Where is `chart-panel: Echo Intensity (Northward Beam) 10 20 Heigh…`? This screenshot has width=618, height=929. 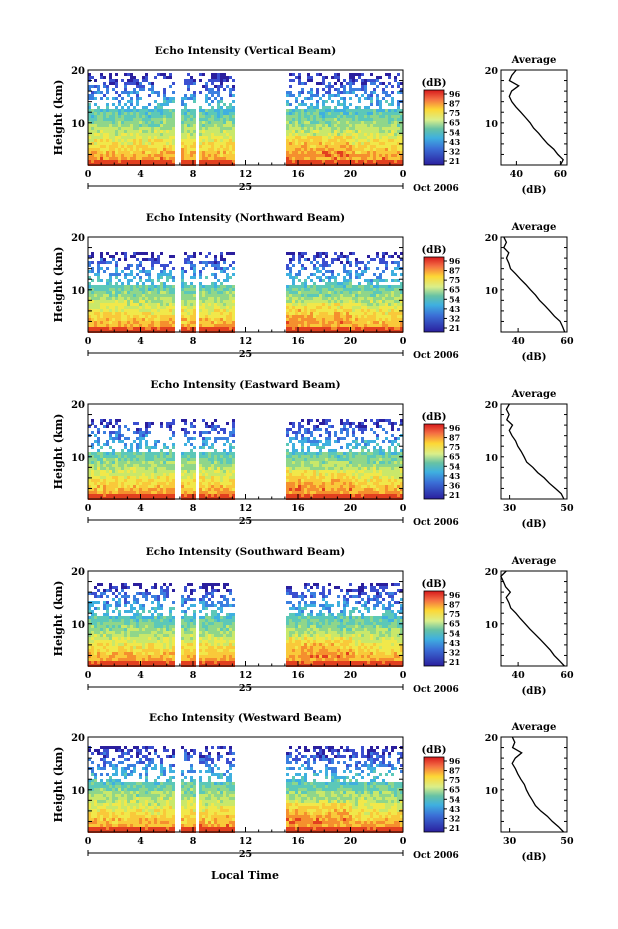 chart-panel: Echo Intensity (Northward Beam) 10 20 Heigh… is located at coordinates (313, 287).